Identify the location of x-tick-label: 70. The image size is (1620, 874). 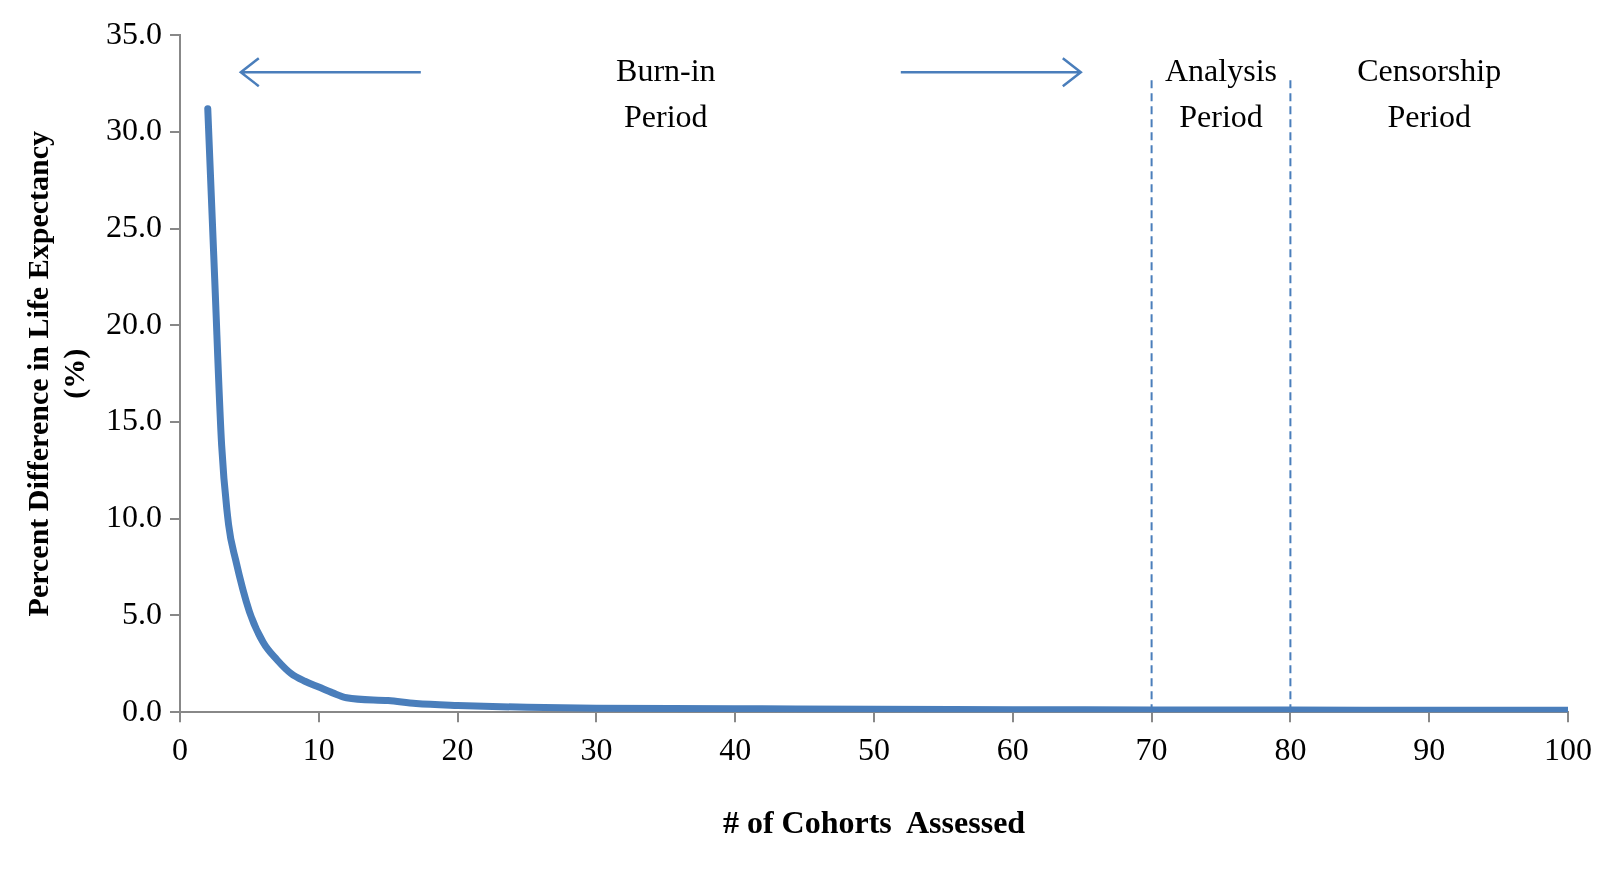
(1151, 748).